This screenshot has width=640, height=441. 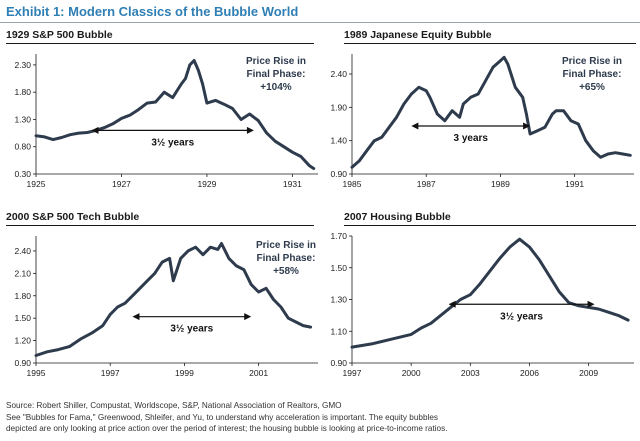 I want to click on y-tick-label: 1.20, so click(x=22, y=341).